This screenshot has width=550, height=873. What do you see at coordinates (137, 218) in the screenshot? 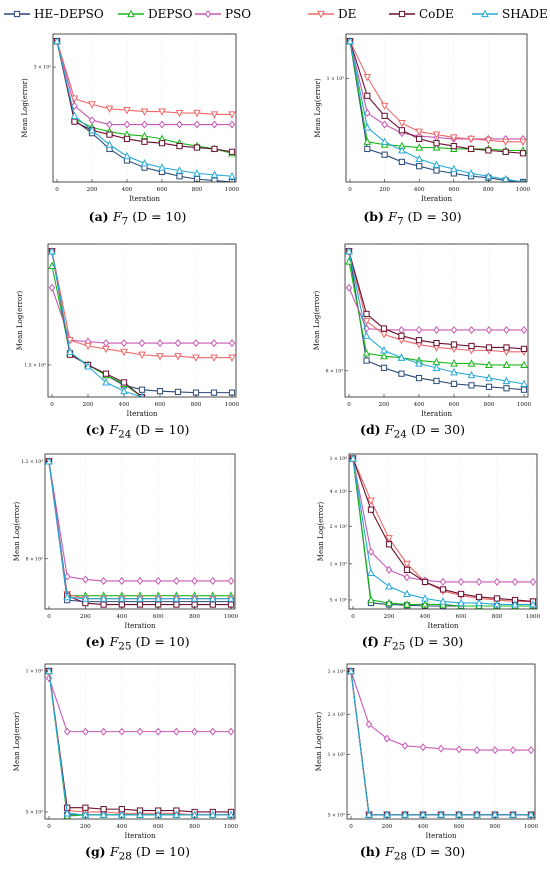
I see `panel-caption: (a) F7 (D = 10)` at bounding box center [137, 218].